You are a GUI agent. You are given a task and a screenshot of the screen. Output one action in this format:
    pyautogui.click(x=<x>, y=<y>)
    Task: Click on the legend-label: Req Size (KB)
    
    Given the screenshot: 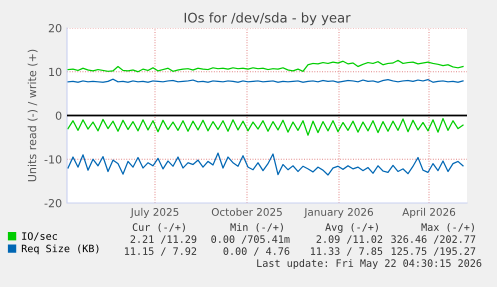 What is the action you would take?
    pyautogui.click(x=60, y=249)
    